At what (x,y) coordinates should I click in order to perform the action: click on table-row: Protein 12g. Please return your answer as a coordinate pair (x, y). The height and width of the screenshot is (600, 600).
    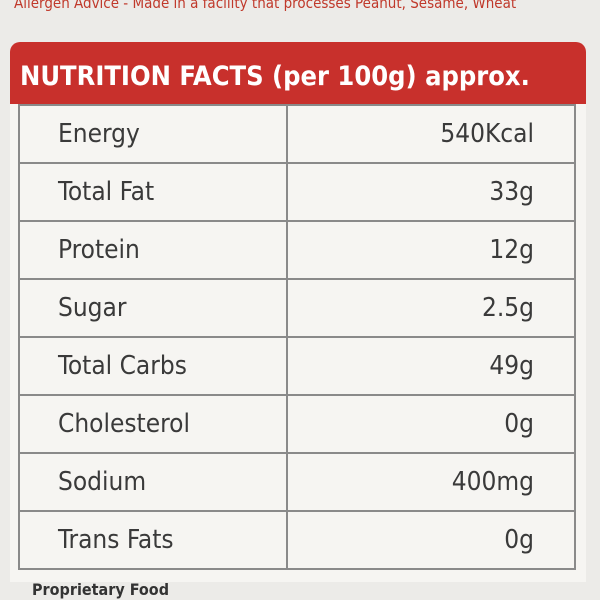
    Looking at the image, I should click on (297, 250).